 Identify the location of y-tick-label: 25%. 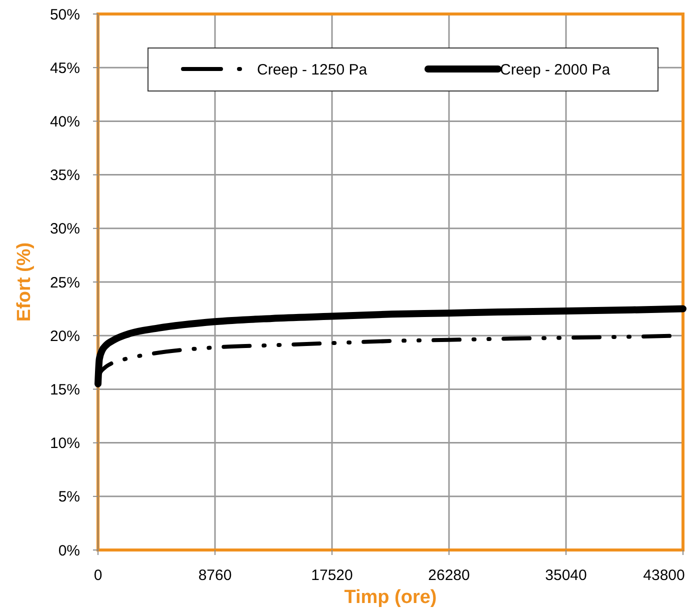
(65, 283).